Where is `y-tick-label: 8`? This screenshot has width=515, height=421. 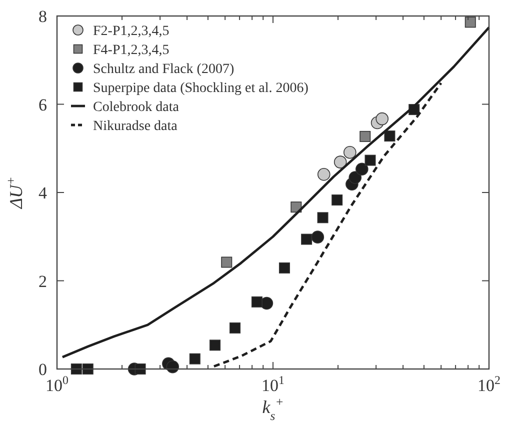
y-tick-label: 8 is located at coordinates (42, 16).